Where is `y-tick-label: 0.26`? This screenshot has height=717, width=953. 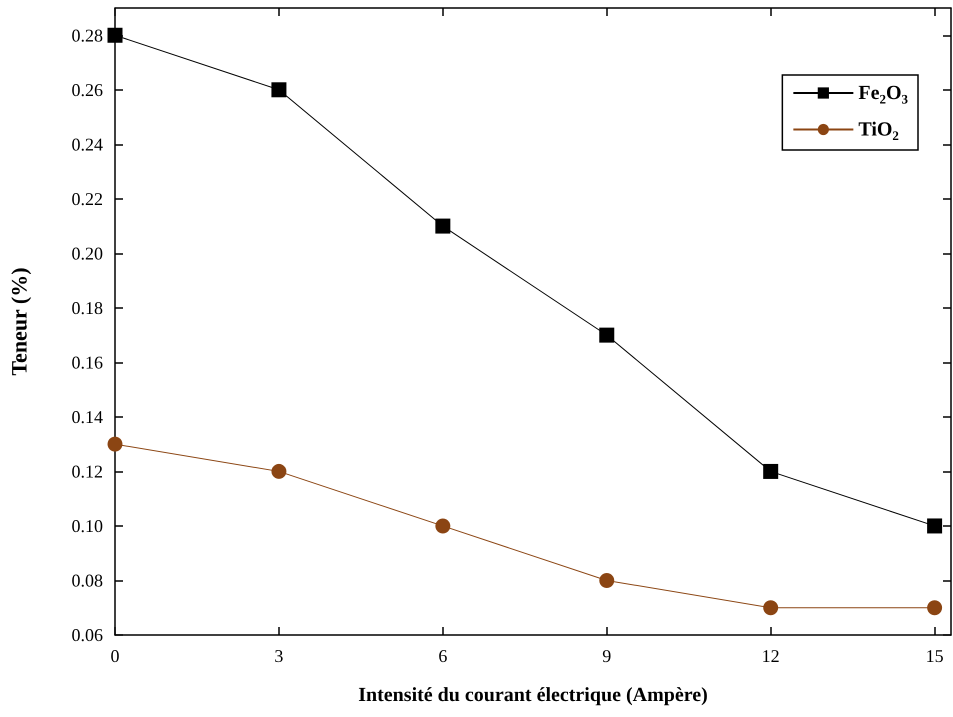 y-tick-label: 0.26 is located at coordinates (87, 90).